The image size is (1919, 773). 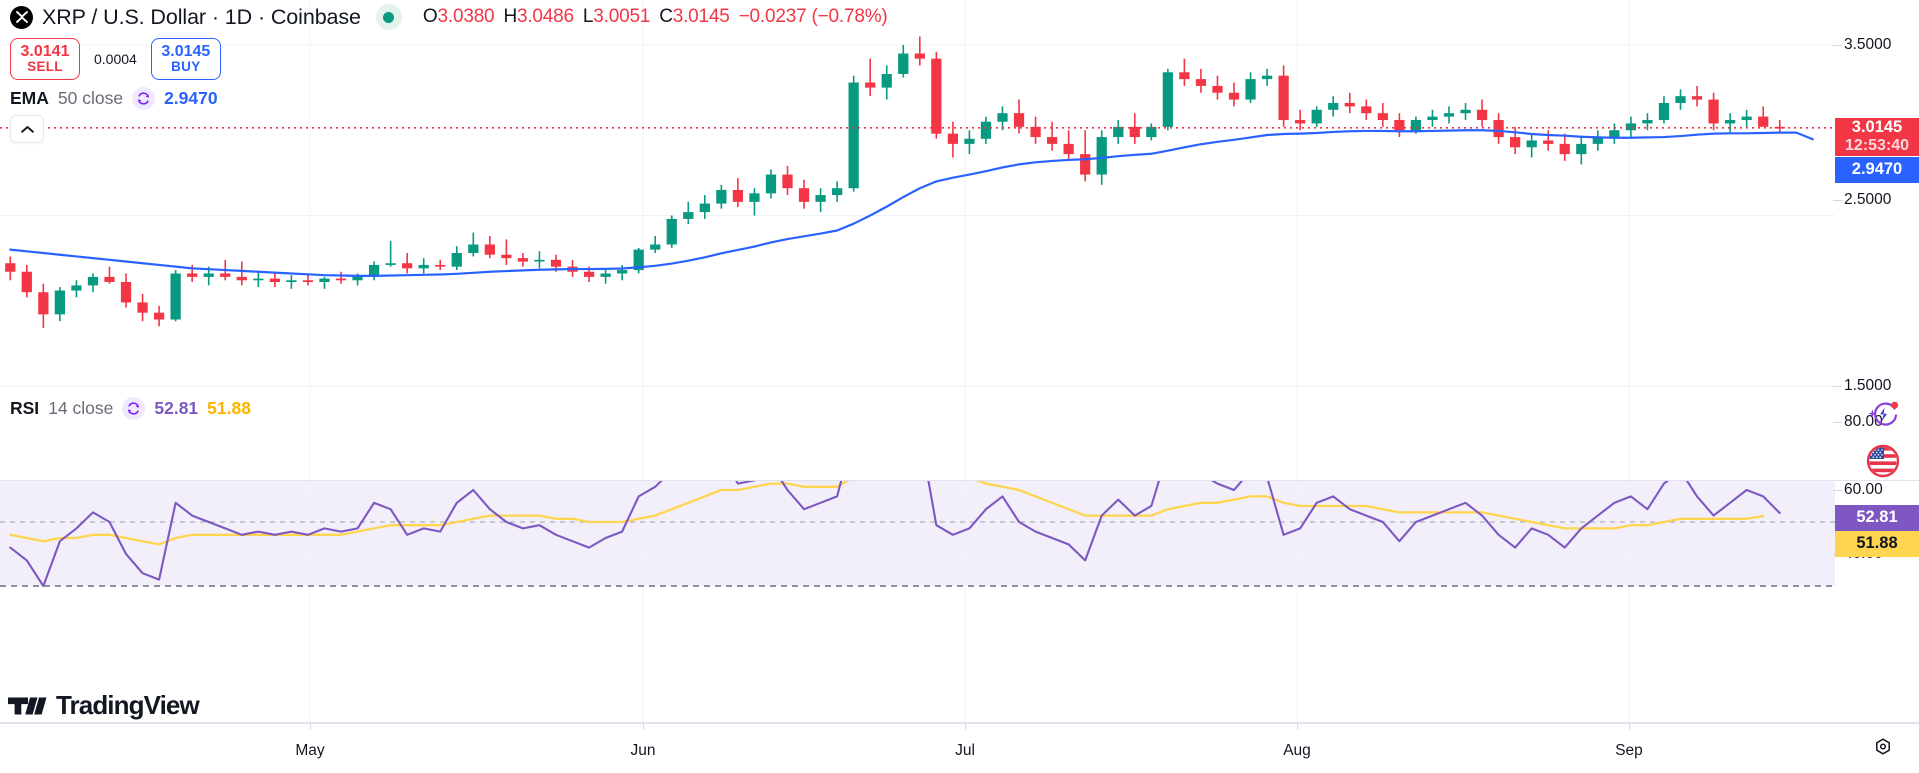 What do you see at coordinates (176, 408) in the screenshot?
I see `rsi-value: 52.81` at bounding box center [176, 408].